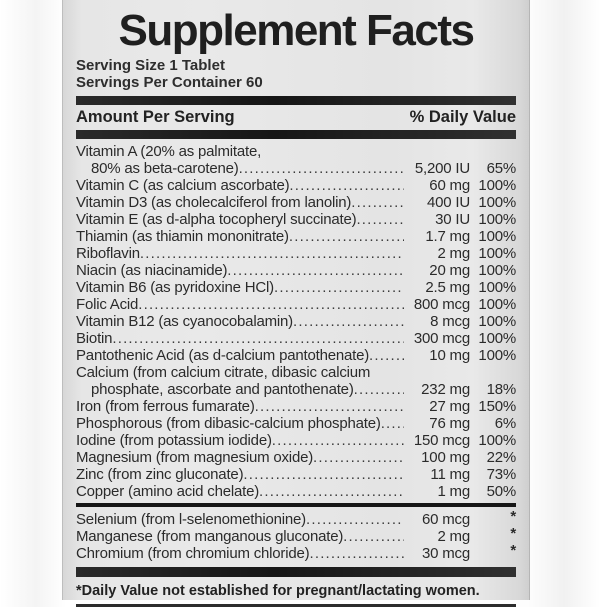 The height and width of the screenshot is (607, 600). What do you see at coordinates (453, 253) in the screenshot?
I see `nutrient-amount: 2 mg` at bounding box center [453, 253].